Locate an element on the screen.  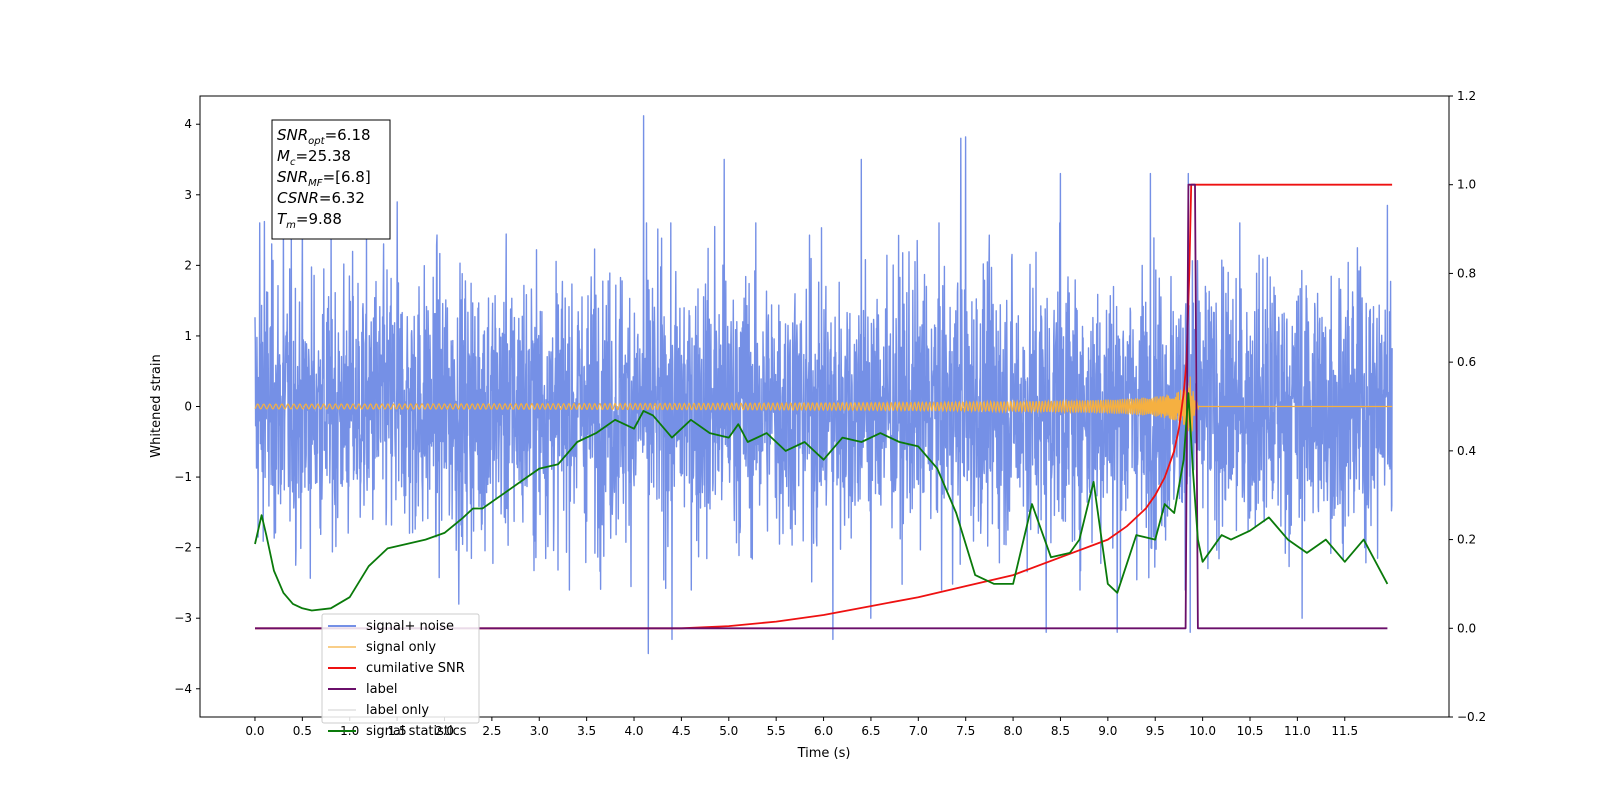
y-tick-label: 0 is located at coordinates (188, 407).